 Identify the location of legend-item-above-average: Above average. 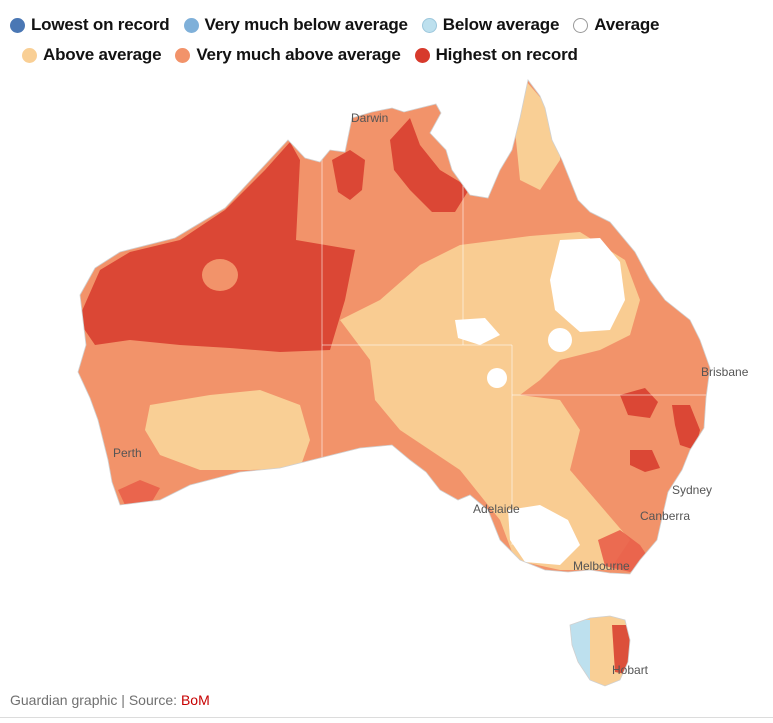
(92, 55).